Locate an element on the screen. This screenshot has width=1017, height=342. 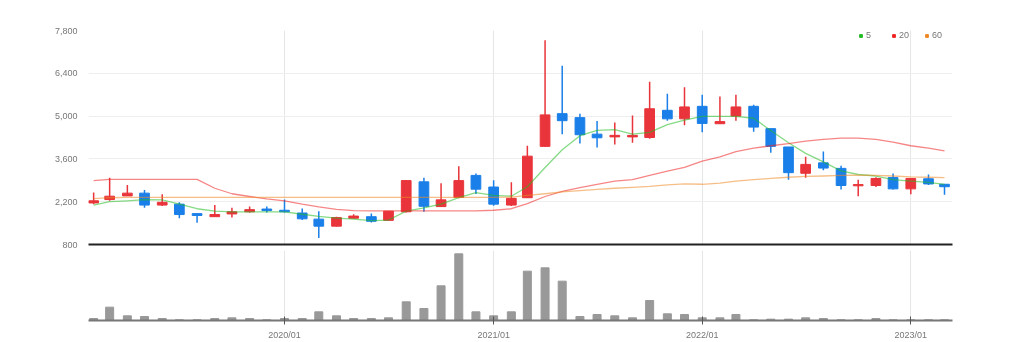
x-tick-label: 2020/01 is located at coordinates (284, 334).